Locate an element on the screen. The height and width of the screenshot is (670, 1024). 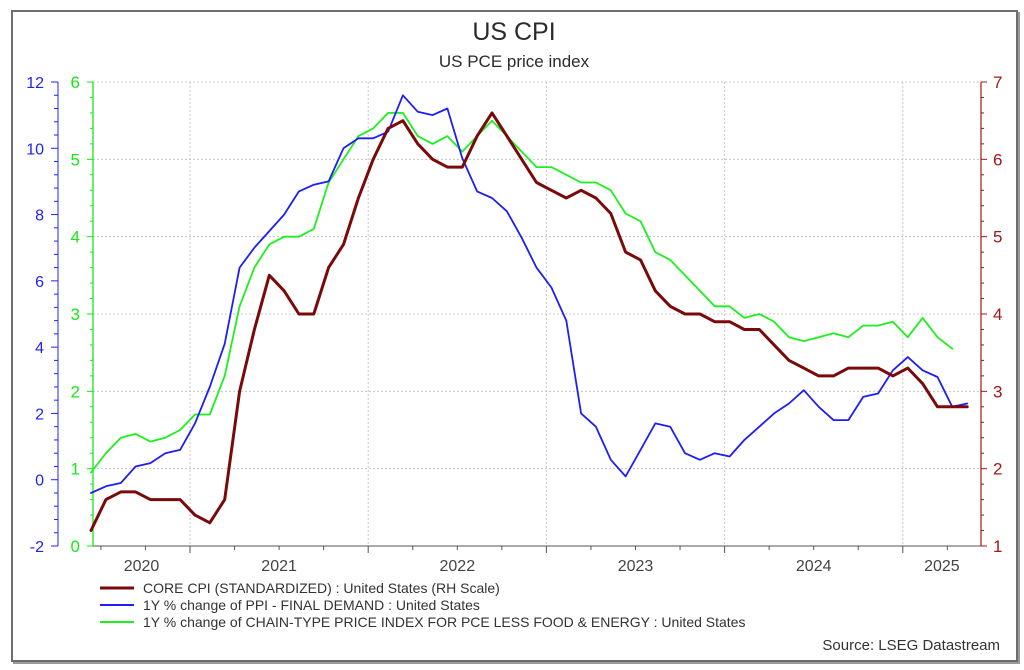
blue-tick-label: 0 is located at coordinates (39, 481).